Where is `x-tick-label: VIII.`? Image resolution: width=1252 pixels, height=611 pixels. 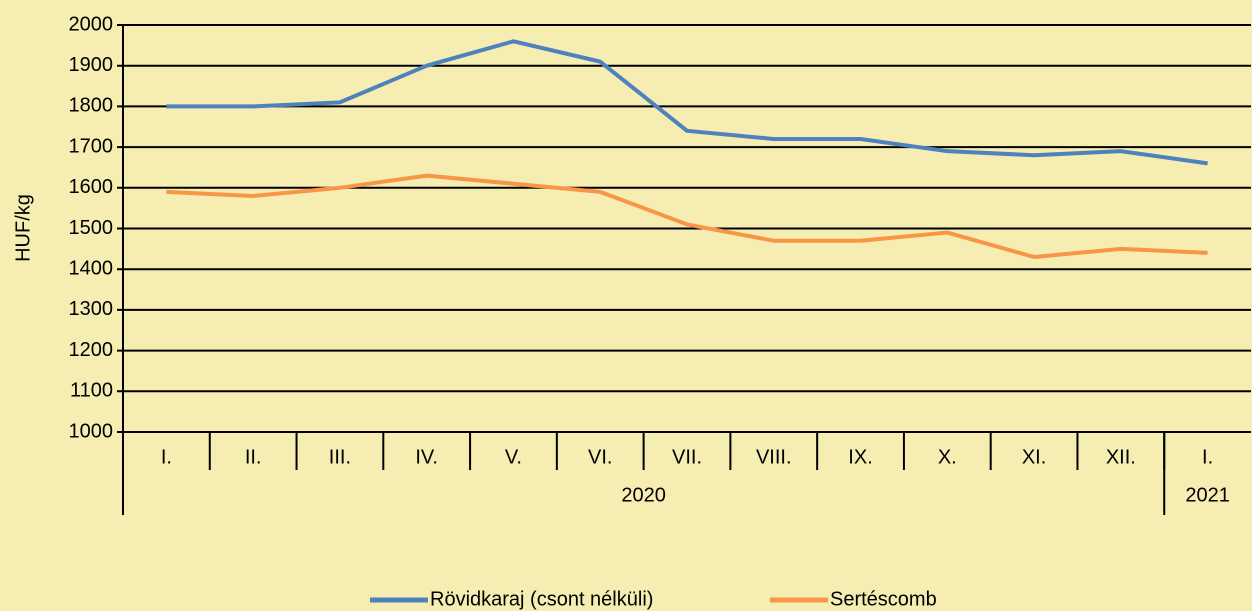
x-tick-label: VIII. is located at coordinates (774, 457).